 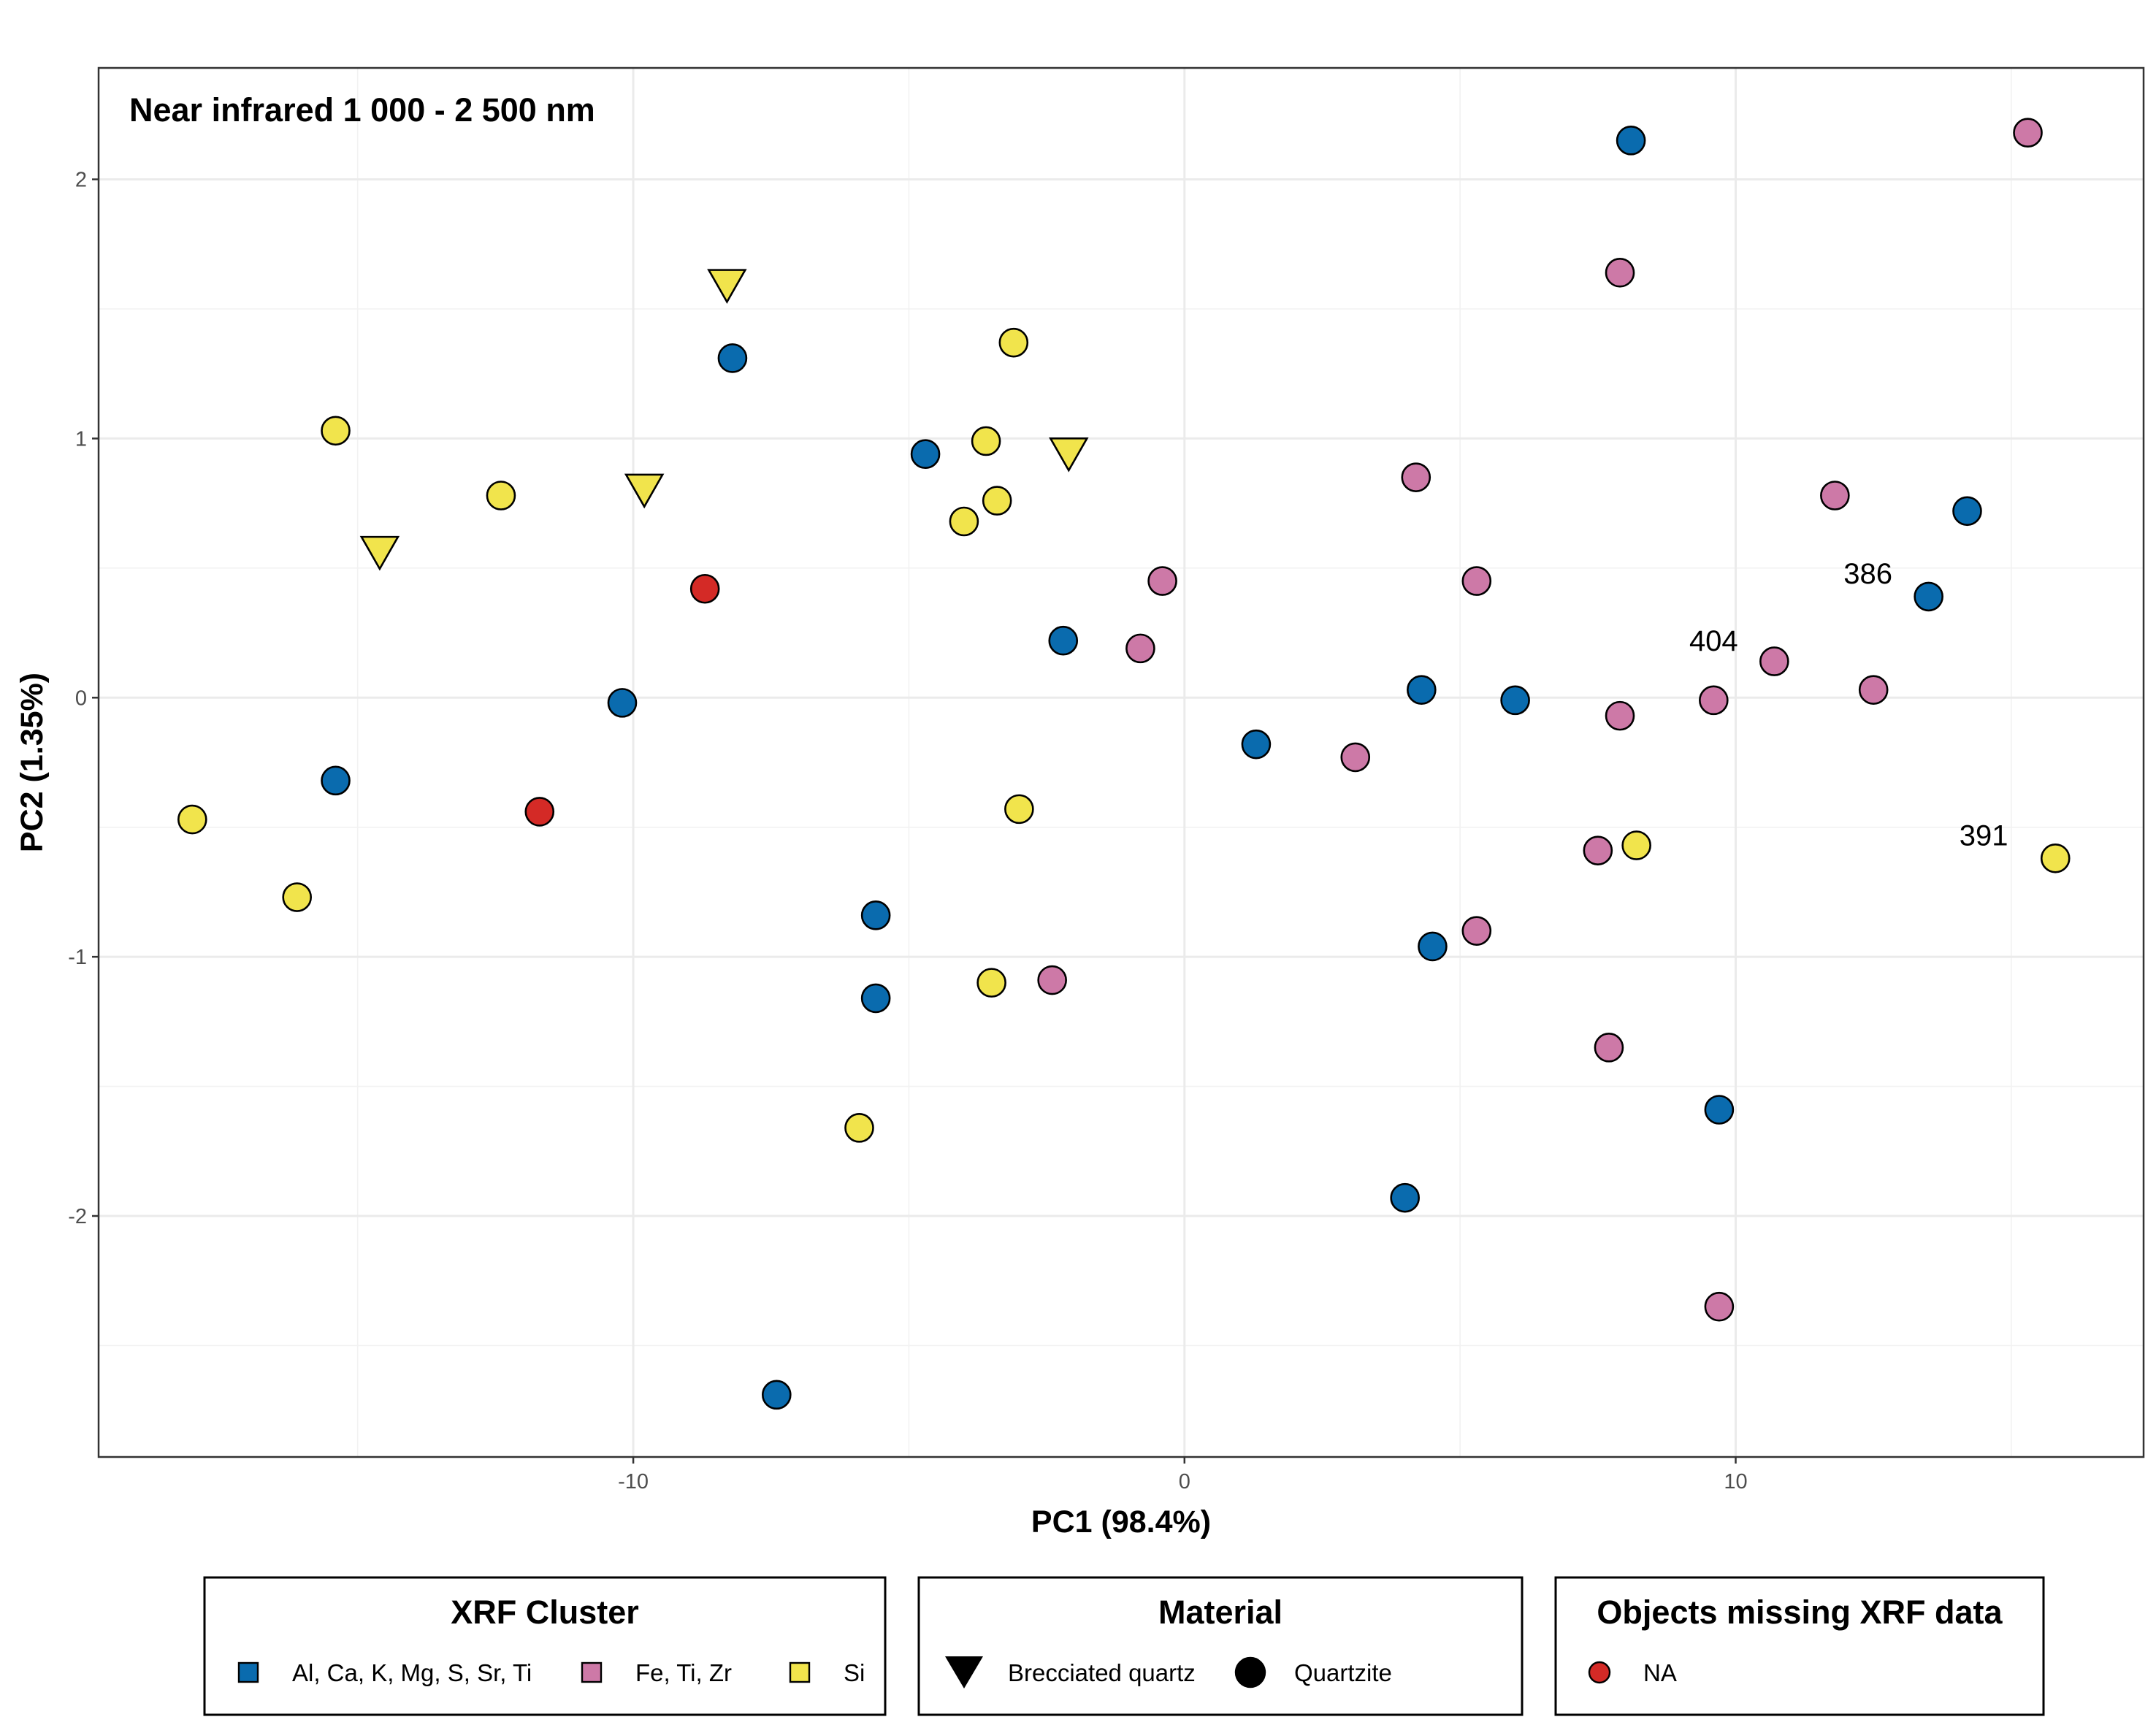 What do you see at coordinates (964, 1672) in the screenshot?
I see `legend-key-triangle` at bounding box center [964, 1672].